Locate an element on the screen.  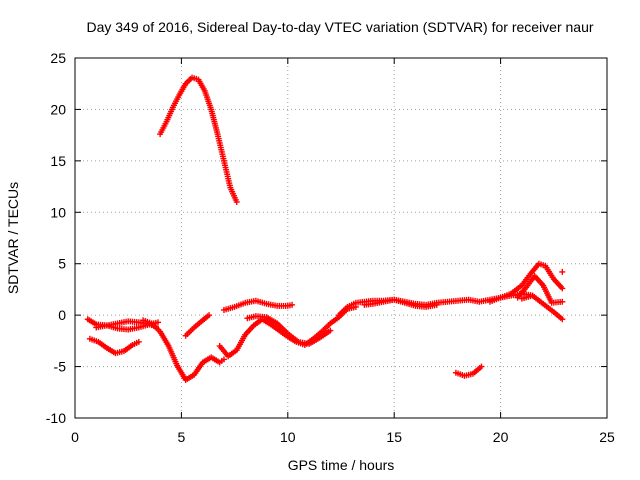
y-tick-label: 15 is located at coordinates (58, 161).